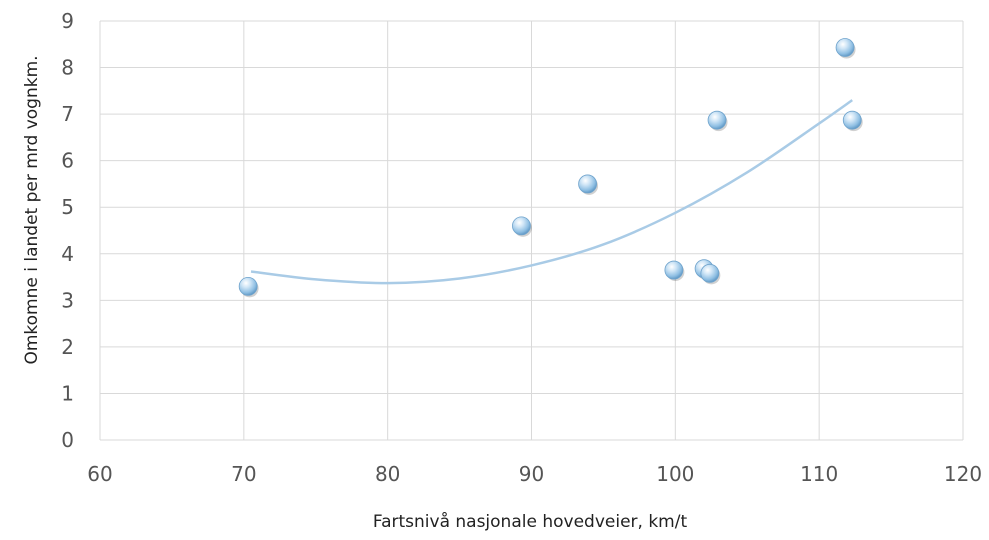  Describe the element at coordinates (32, 209) in the screenshot. I see `y-axis-title: Omkomne i landet per mrd vognkm.` at that location.